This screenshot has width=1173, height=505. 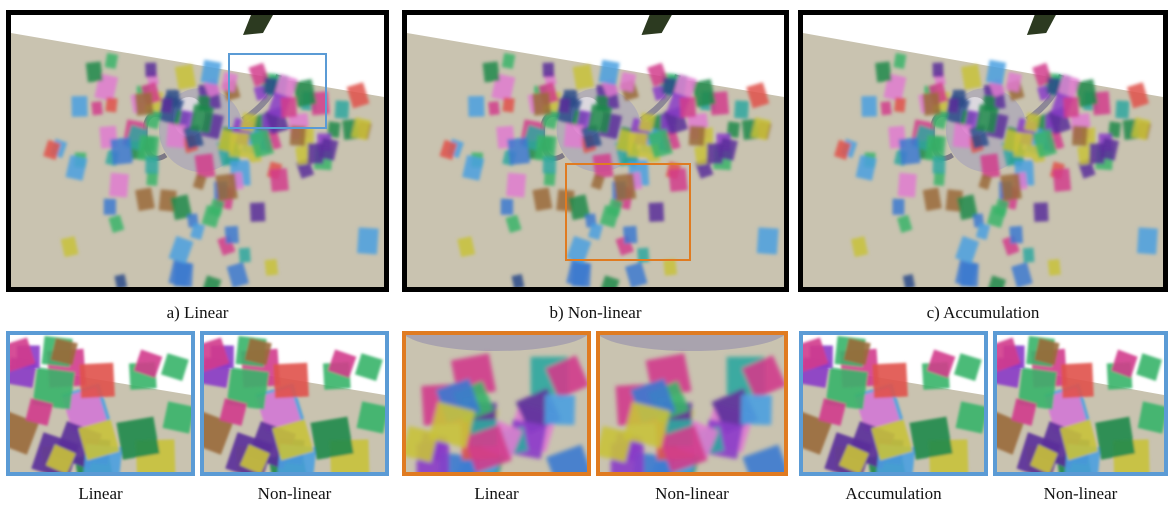 I want to click on inset-linear-orange, so click(x=496, y=403).